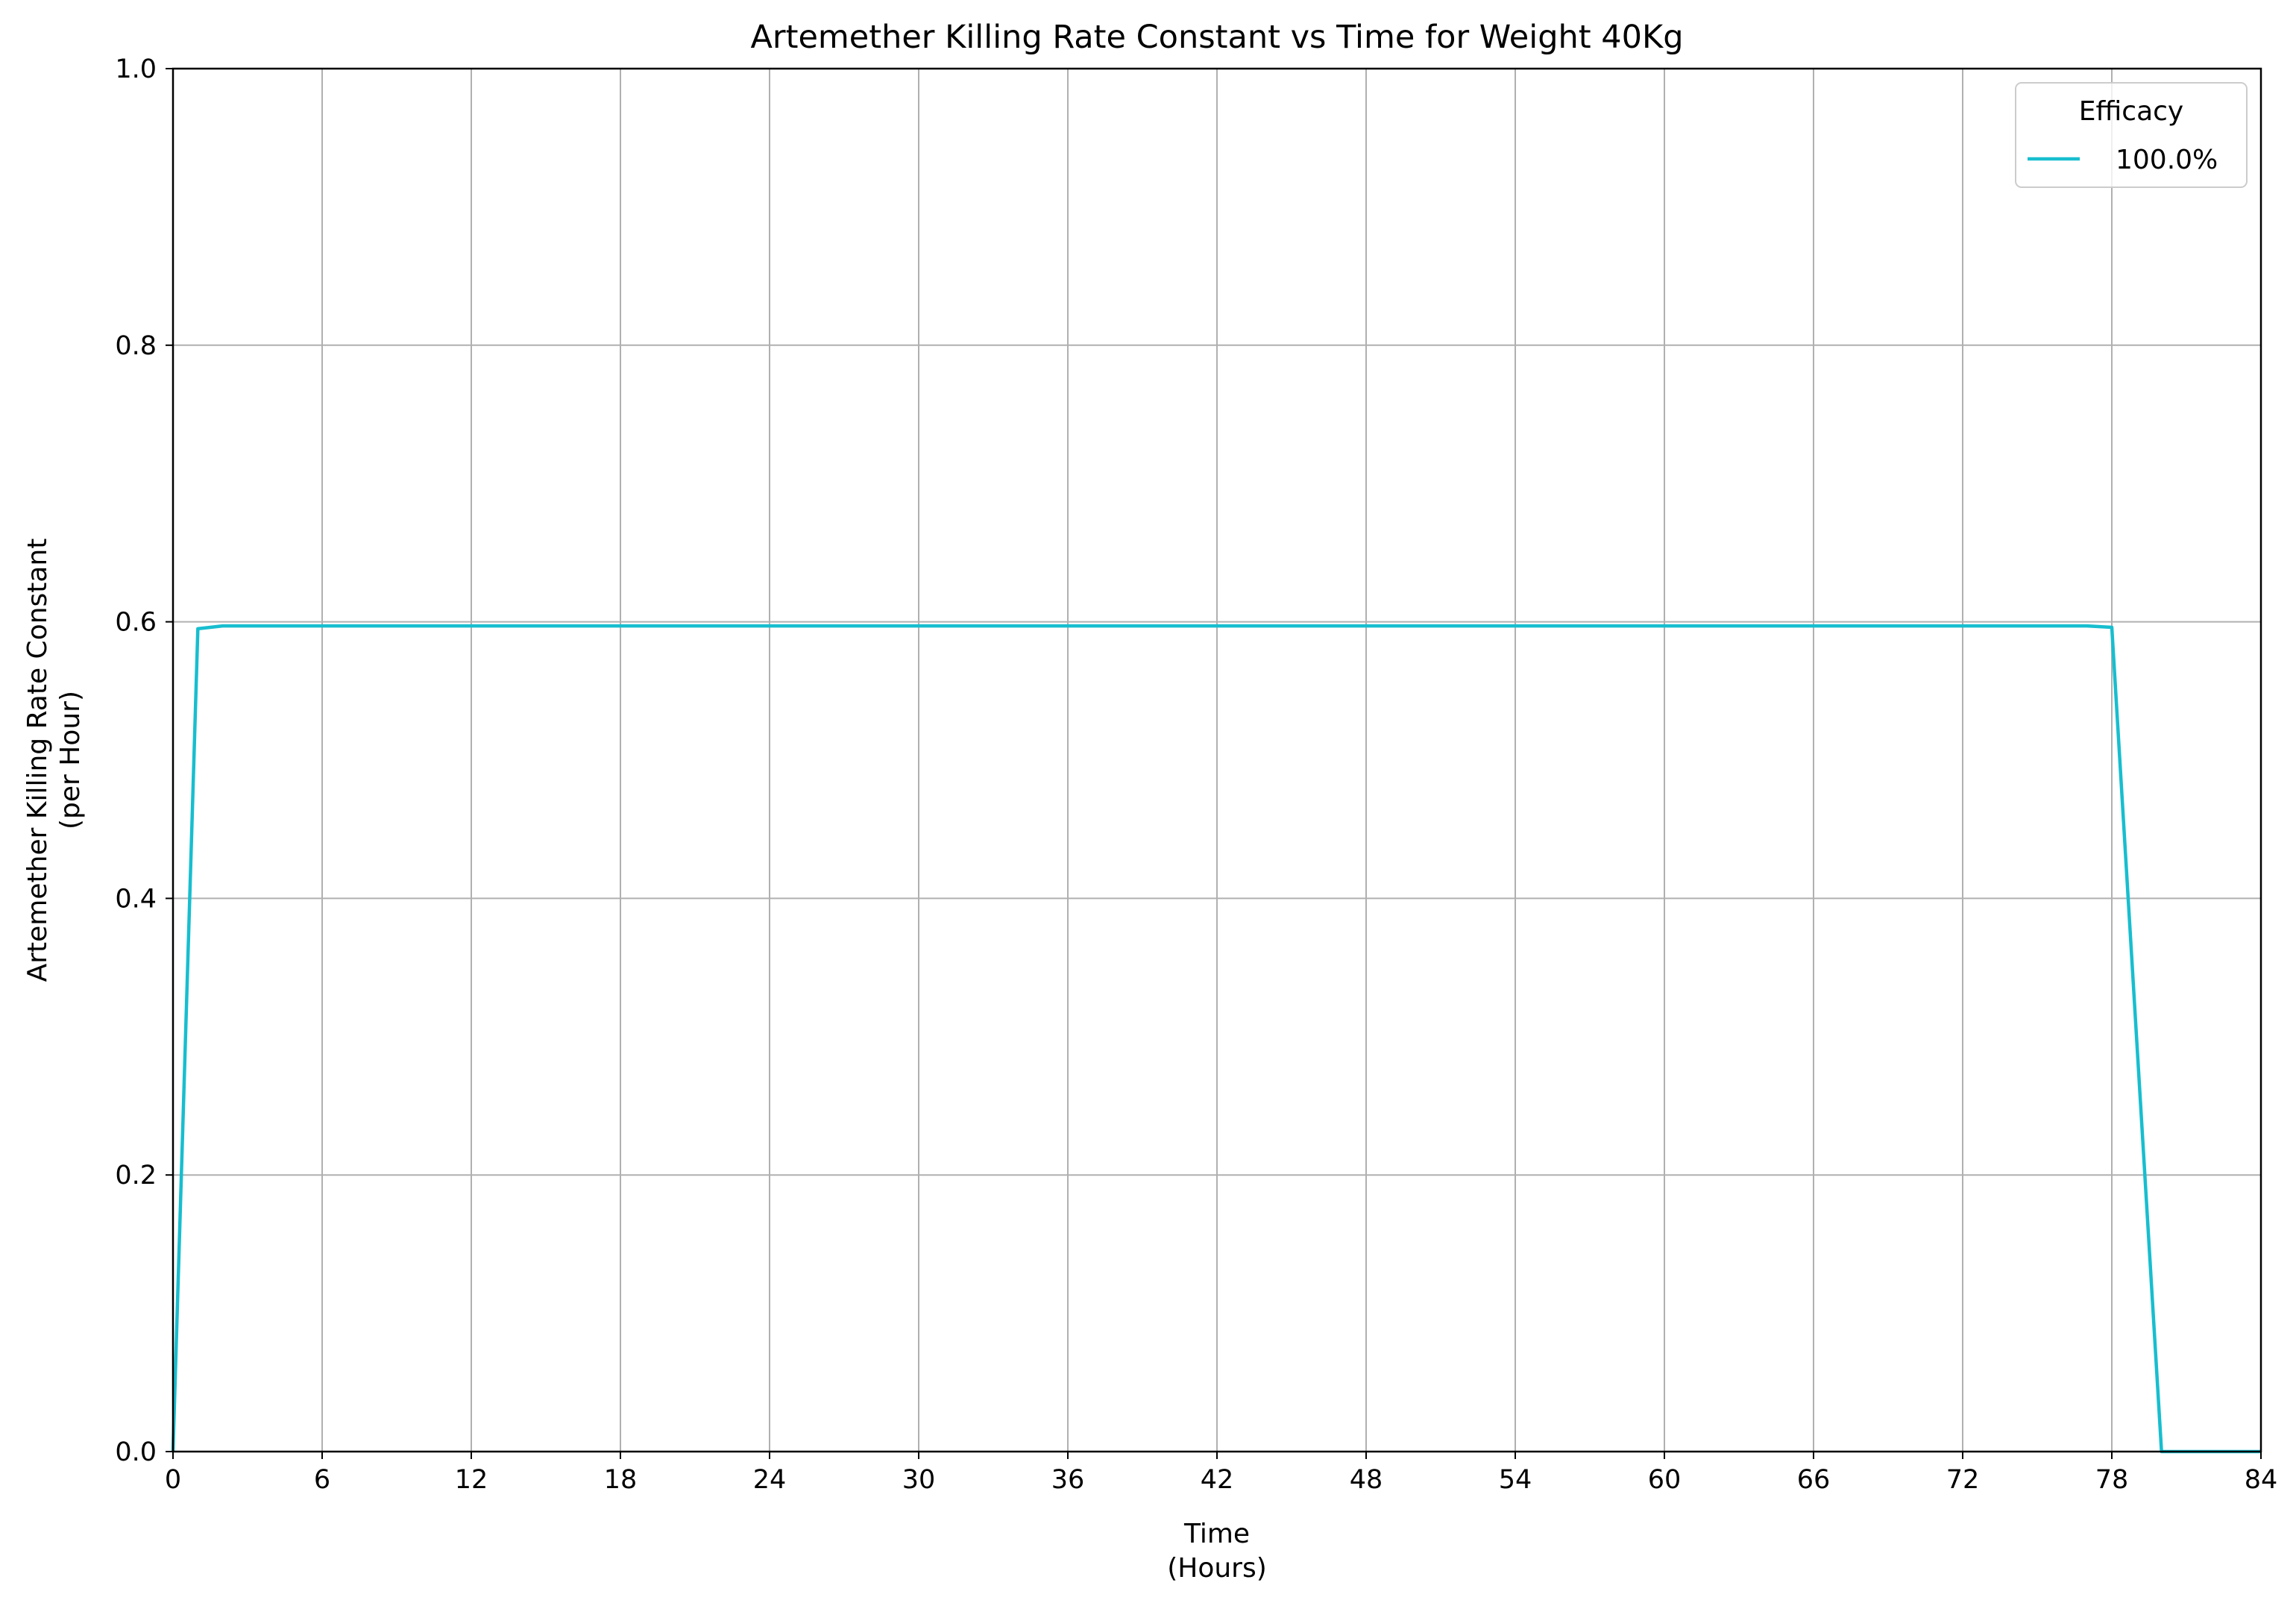 Image resolution: width=2296 pixels, height=1603 pixels. Describe the element at coordinates (919, 1480) in the screenshot. I see `x-tick-label-5: 30` at that location.